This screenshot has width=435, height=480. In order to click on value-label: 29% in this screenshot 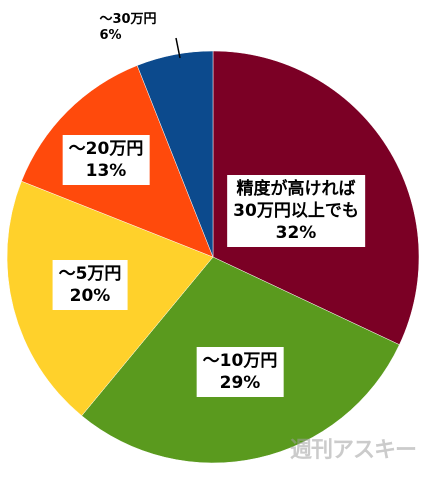, I will do `click(240, 383)`.